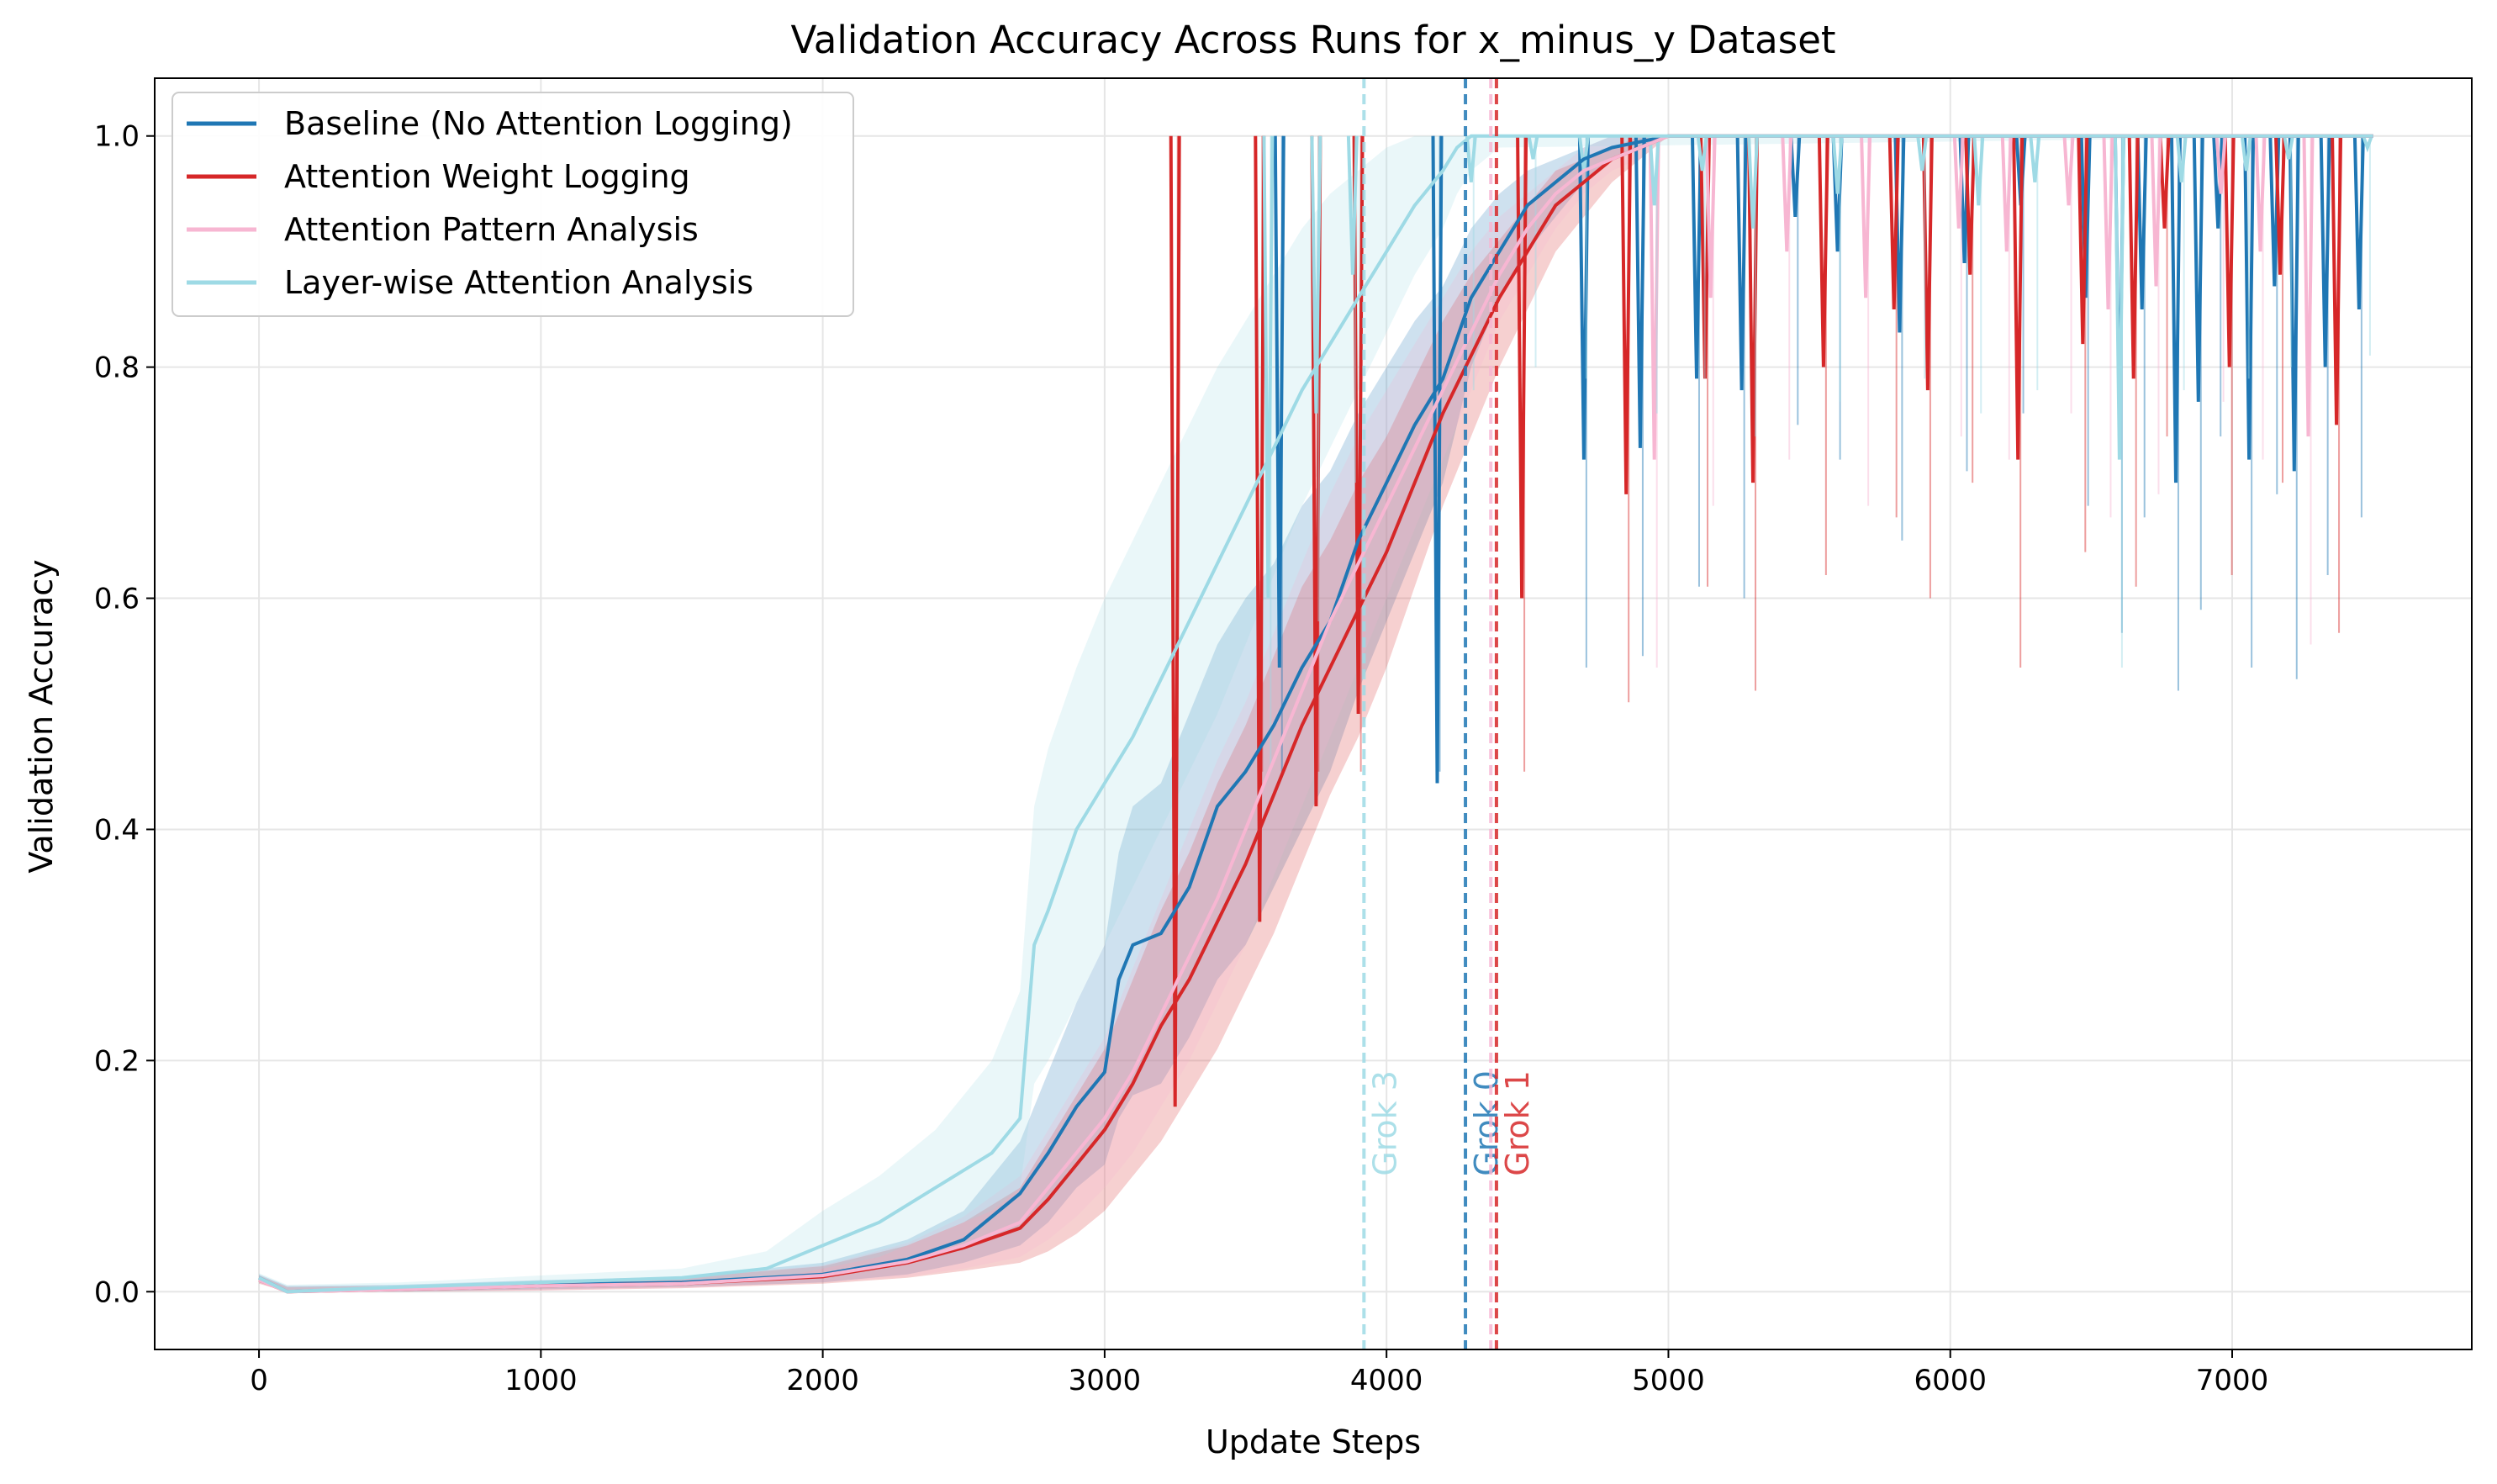 This screenshot has width=2497, height=1484. Describe the element at coordinates (1950, 1380) in the screenshot. I see `x-tick-label: 6000` at that location.